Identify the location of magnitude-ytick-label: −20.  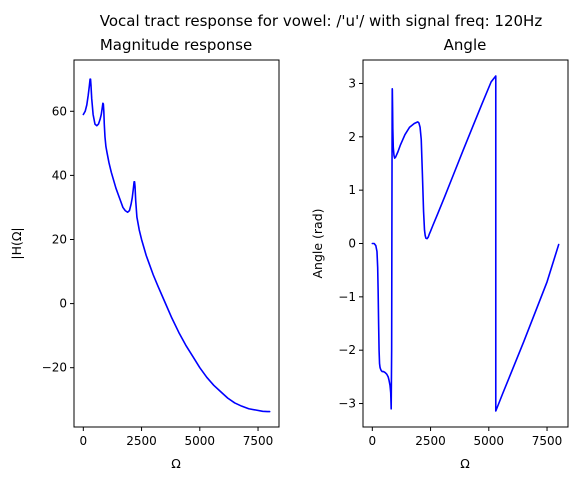
(54, 368).